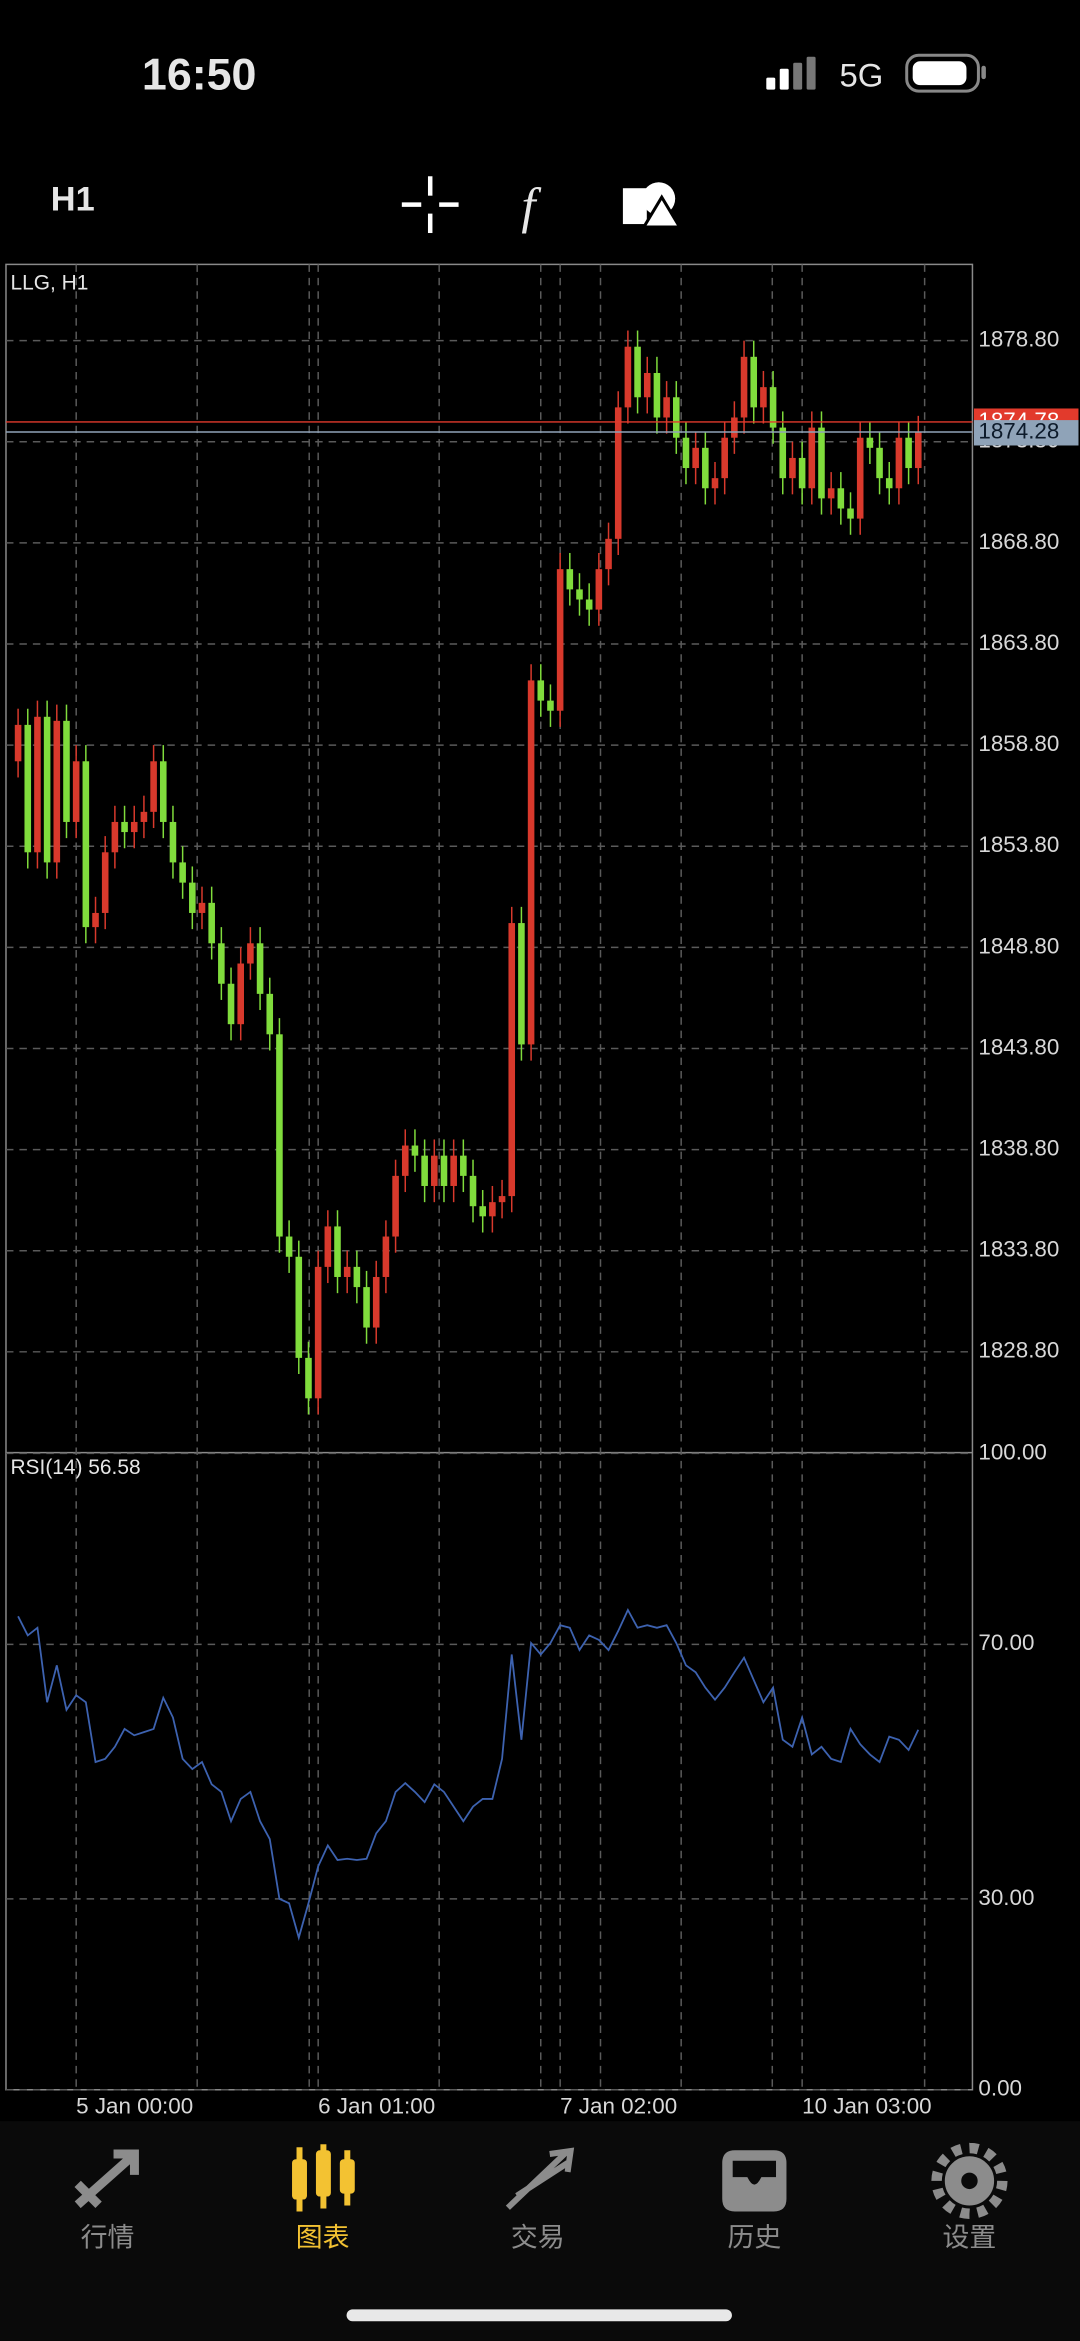 This screenshot has width=1080, height=2341. What do you see at coordinates (540, 2178) in the screenshot?
I see `trade-icon` at bounding box center [540, 2178].